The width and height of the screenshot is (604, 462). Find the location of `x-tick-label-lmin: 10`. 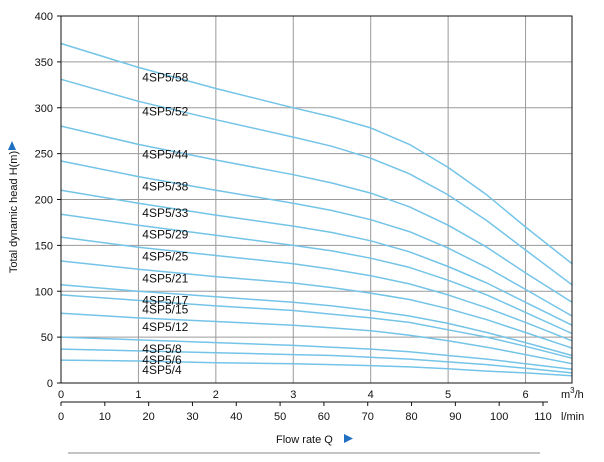

x-tick-label-lmin: 10 is located at coordinates (105, 417).